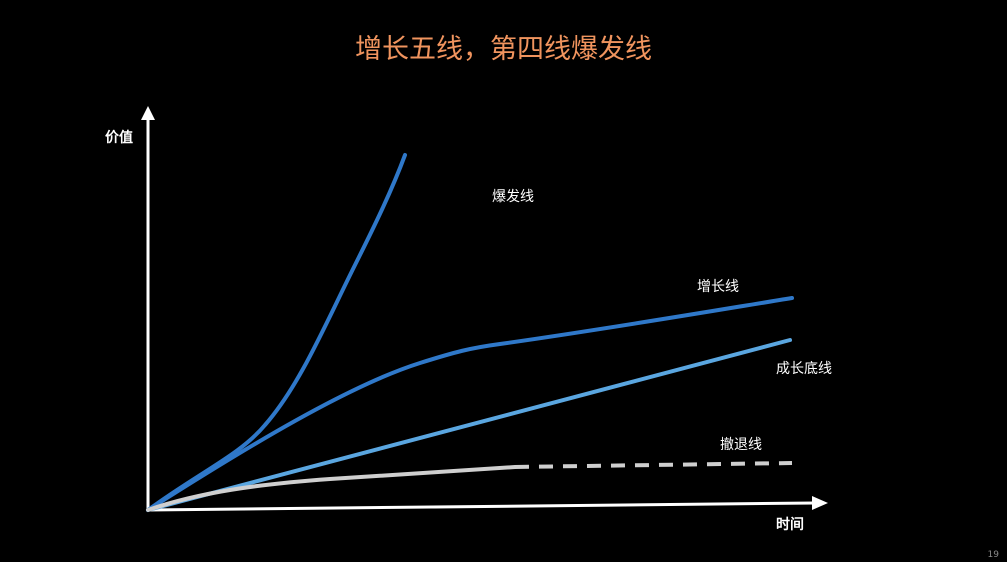 The height and width of the screenshot is (562, 1007). What do you see at coordinates (718, 287) in the screenshot?
I see `growth-line-label: 增长线` at bounding box center [718, 287].